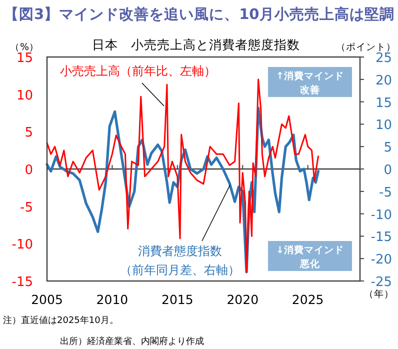 This screenshot has width=398, height=349. Describe the element at coordinates (138, 71) in the screenshot. I see `text: 小売売上高（前年比、左軸）` at that location.